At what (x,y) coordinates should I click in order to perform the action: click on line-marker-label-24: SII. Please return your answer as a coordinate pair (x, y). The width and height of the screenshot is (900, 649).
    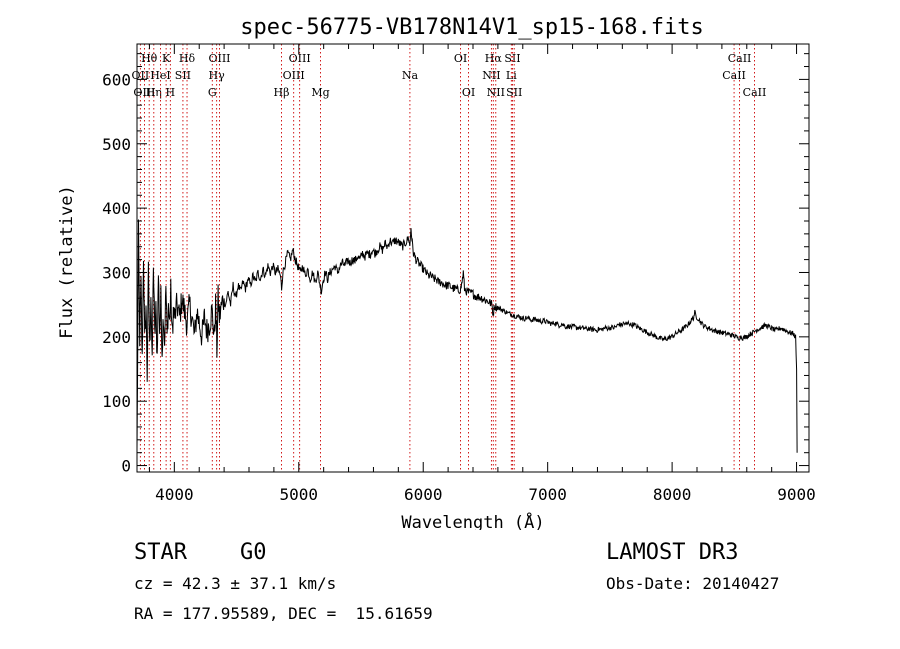
    Looking at the image, I should click on (514, 92).